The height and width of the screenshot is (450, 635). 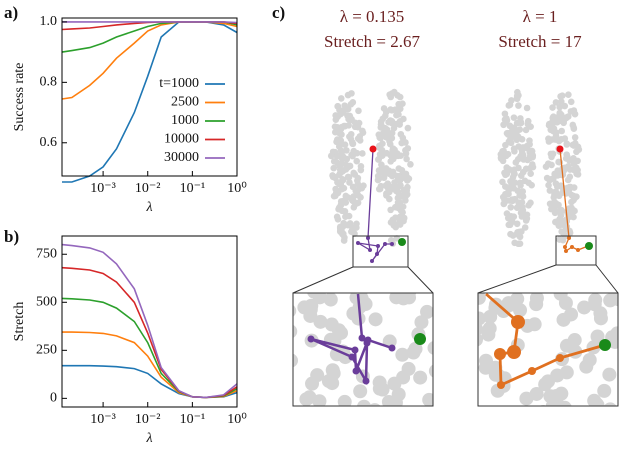 What do you see at coordinates (540, 41) in the screenshot?
I see `map-subtitle: Stretch = 17` at bounding box center [540, 41].